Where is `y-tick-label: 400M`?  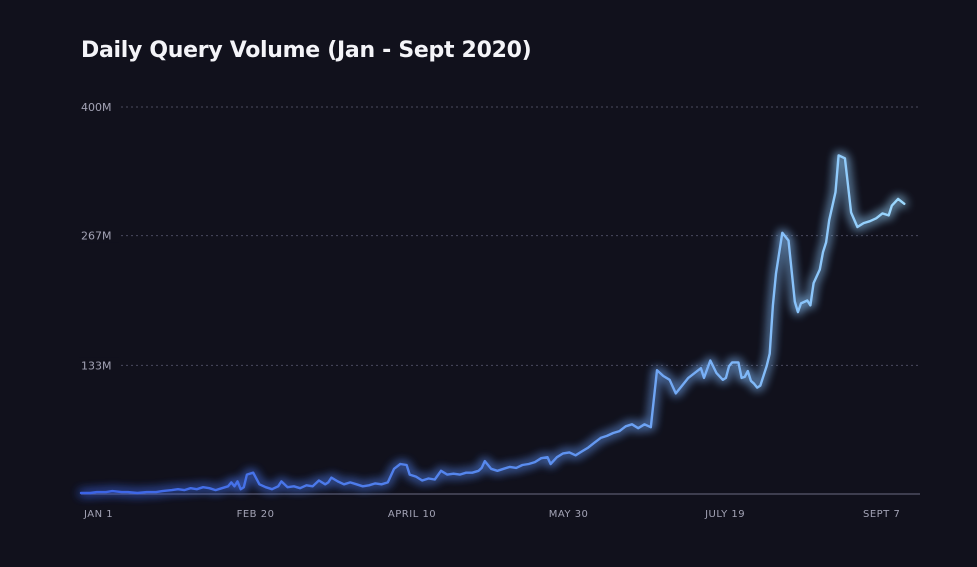 y-tick-label: 400M is located at coordinates (96, 107).